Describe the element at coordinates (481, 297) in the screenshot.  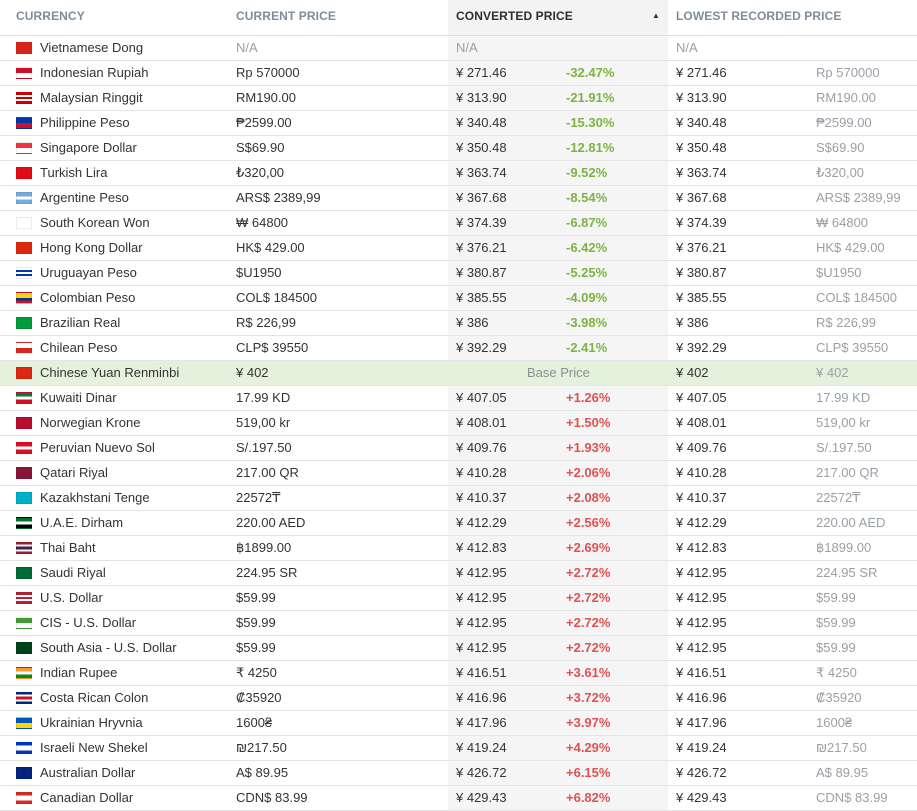
I see `converted-price: ¥ 385.55` at that location.